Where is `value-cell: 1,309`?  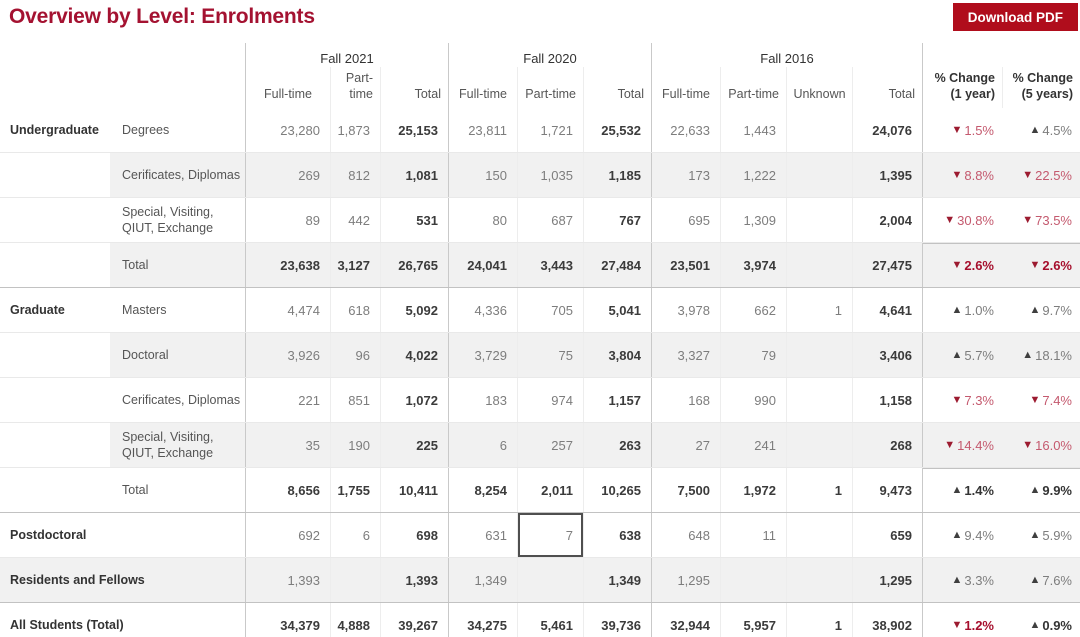
value-cell: 1,309 is located at coordinates (753, 220).